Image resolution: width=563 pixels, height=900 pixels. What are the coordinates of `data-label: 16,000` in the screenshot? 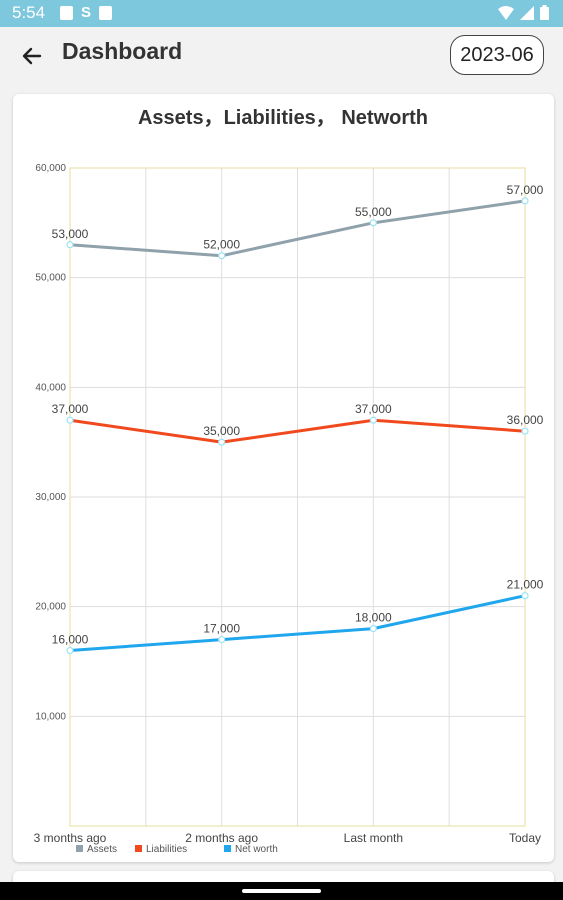 It's located at (70, 640).